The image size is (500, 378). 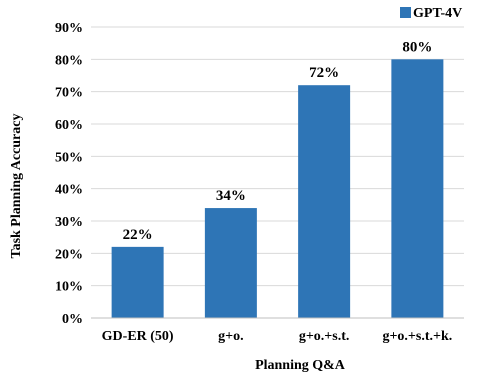 I want to click on x-axis-title: Planning Q&A, so click(x=300, y=365).